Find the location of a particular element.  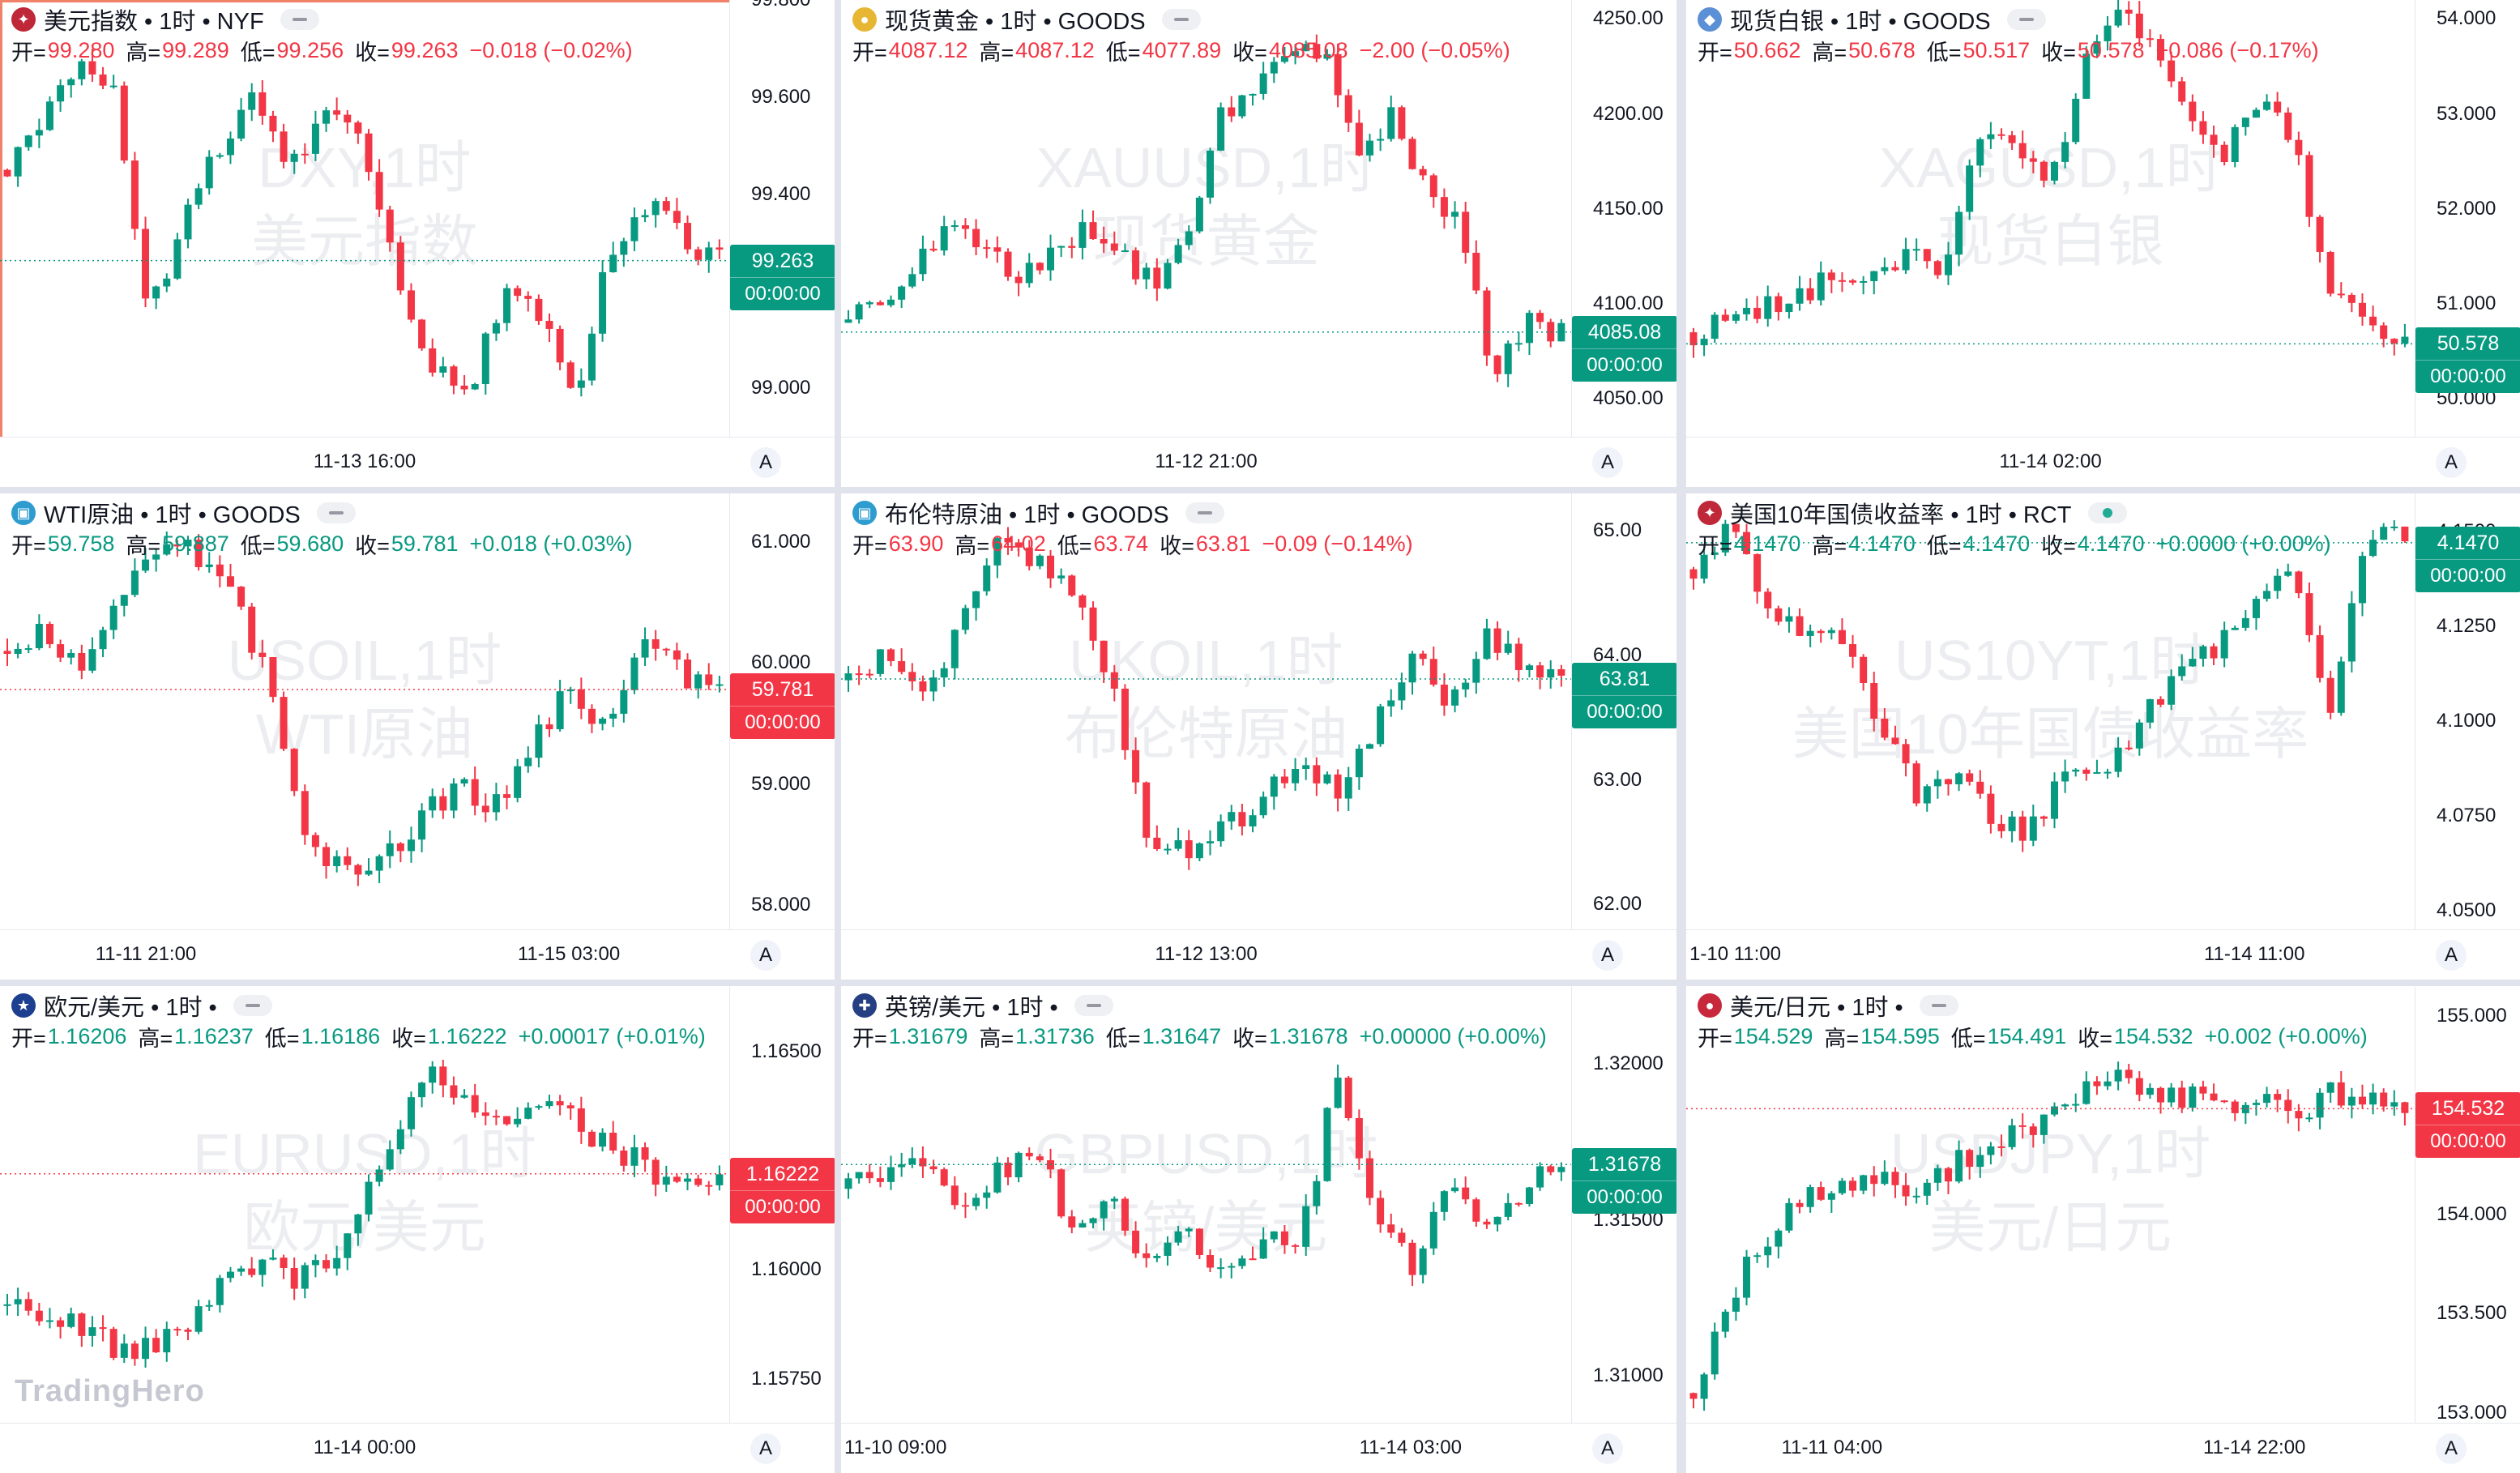

ohlc-value-c: 154.532 is located at coordinates (2153, 1035).